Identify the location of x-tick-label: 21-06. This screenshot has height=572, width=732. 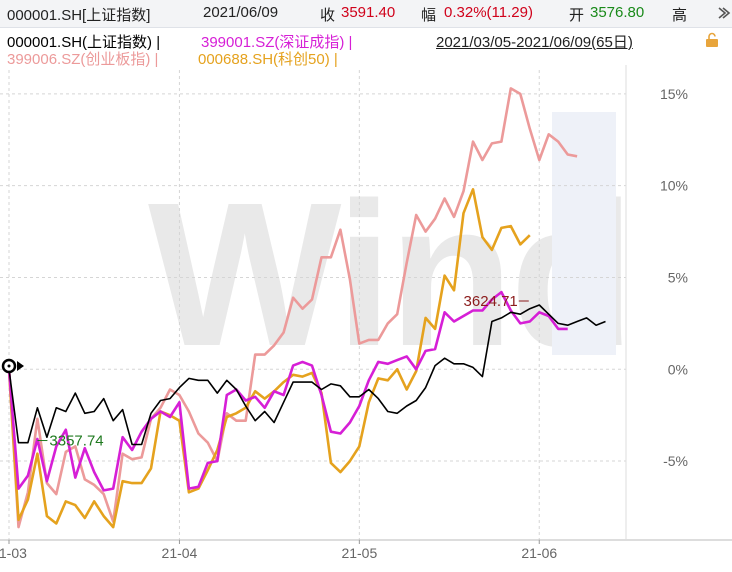
(539, 553).